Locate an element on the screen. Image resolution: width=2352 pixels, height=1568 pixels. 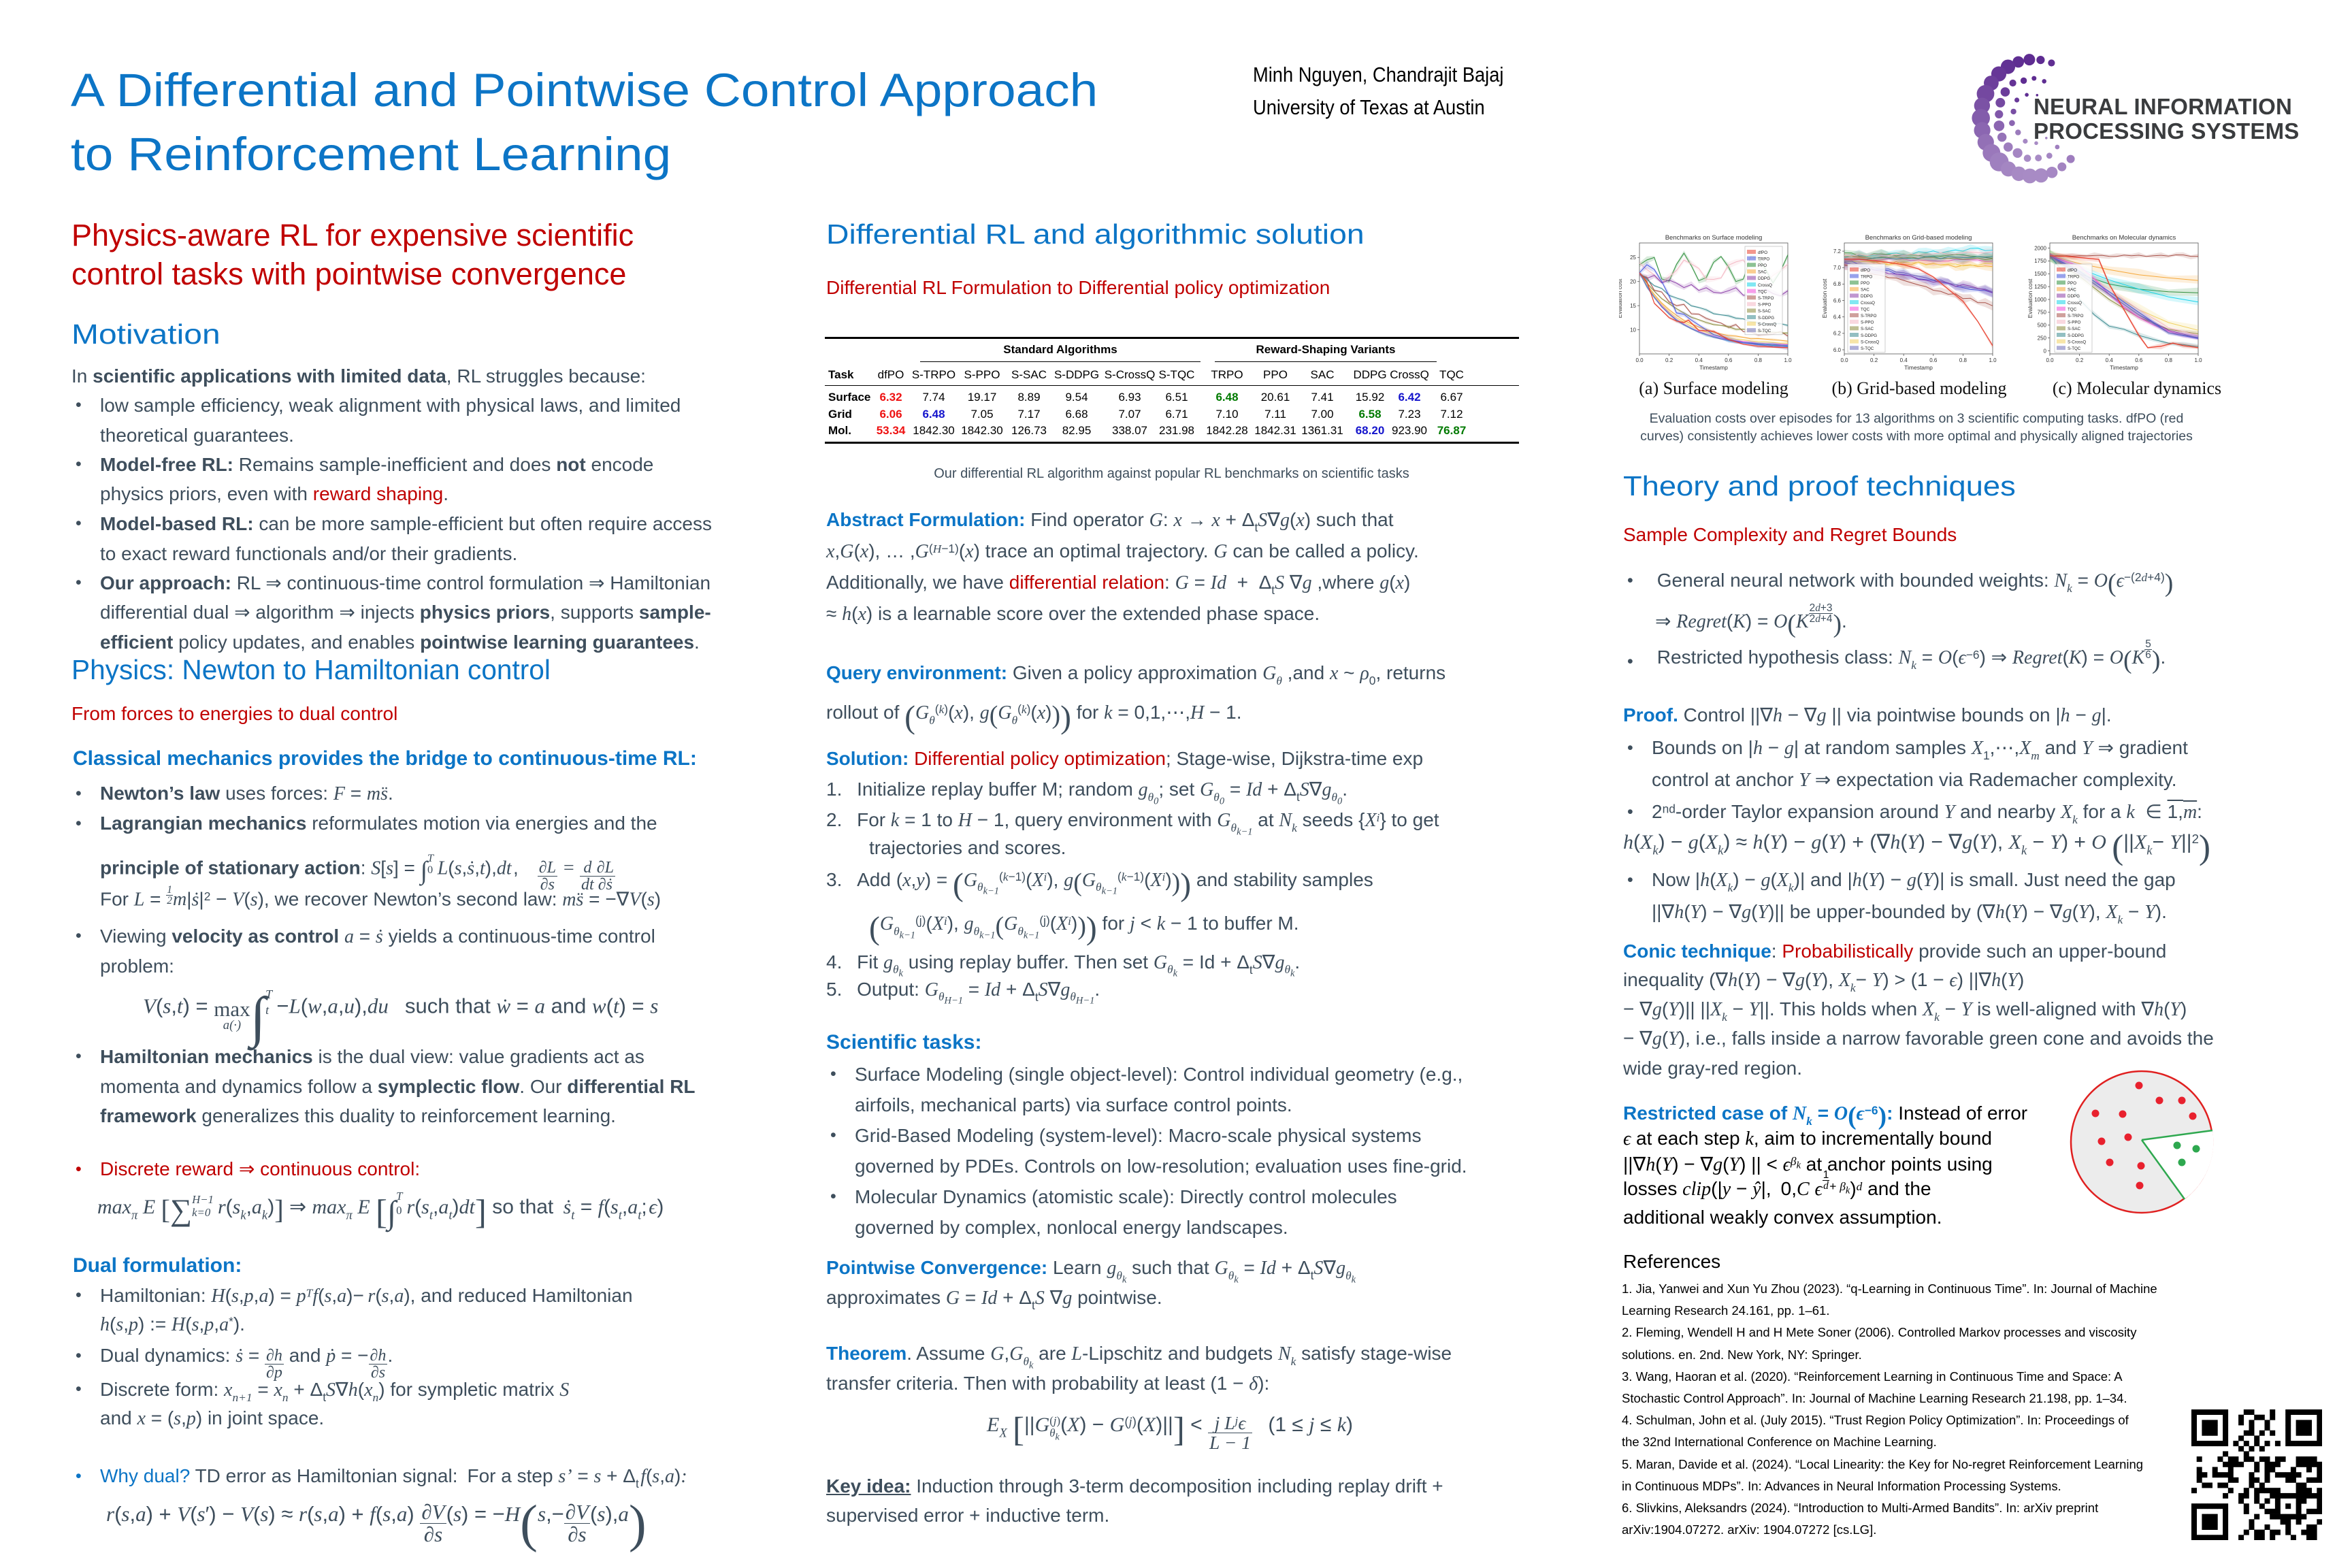
svg-text: 20 is located at coordinates (1633, 281).